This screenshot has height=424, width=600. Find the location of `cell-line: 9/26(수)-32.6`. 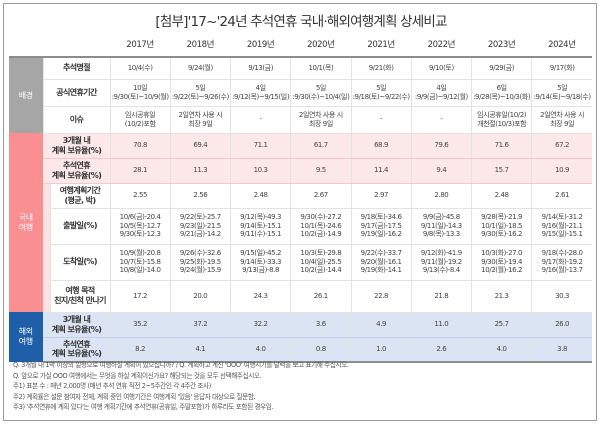

cell-line: 9/26(수)-32.6 is located at coordinates (200, 253).